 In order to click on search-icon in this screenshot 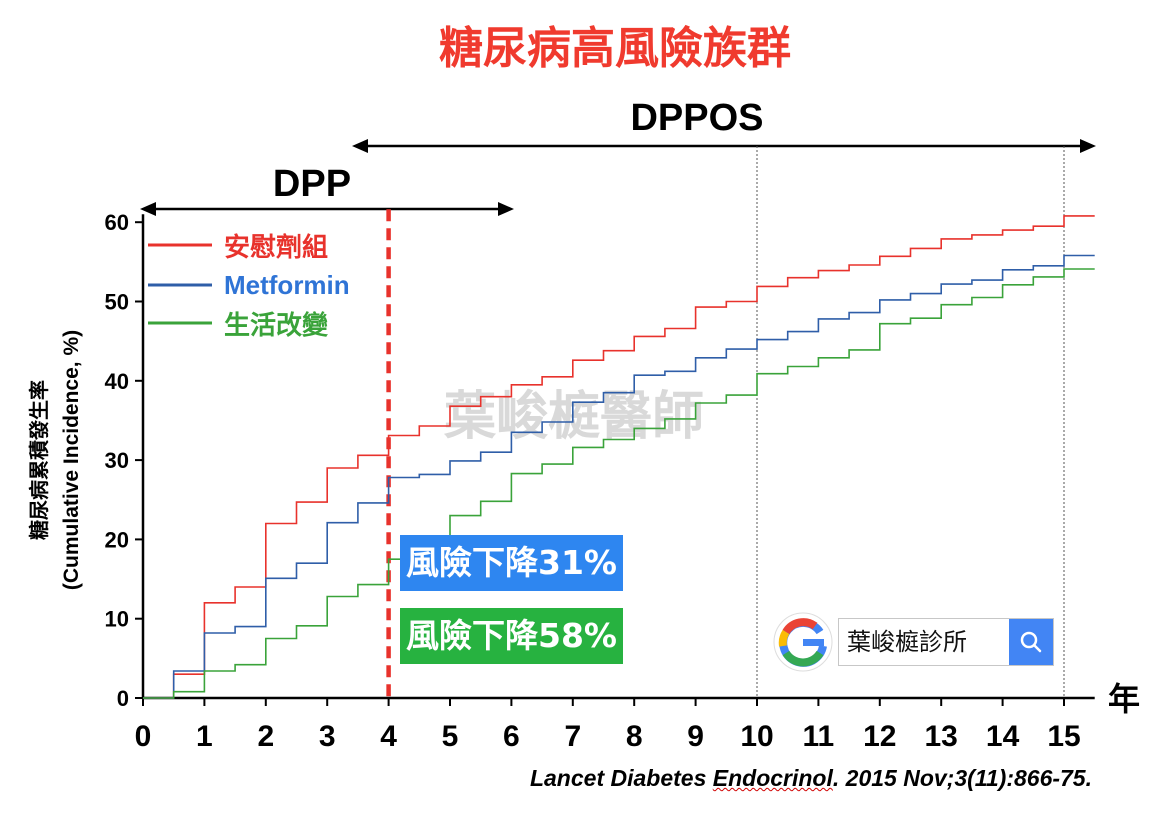, I will do `click(1031, 642)`.